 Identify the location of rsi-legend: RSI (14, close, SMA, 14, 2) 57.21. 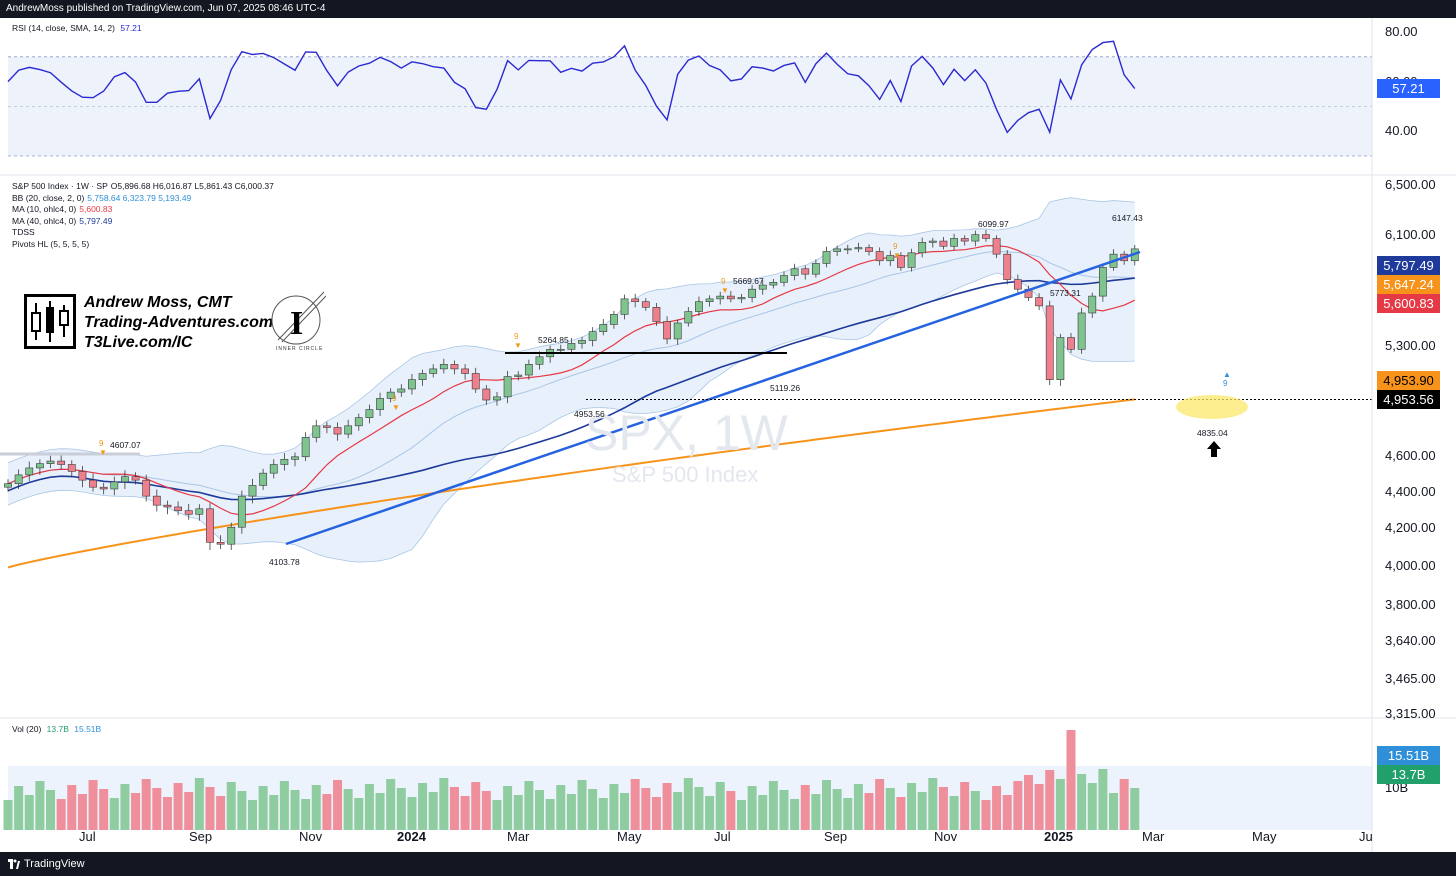
(77, 29).